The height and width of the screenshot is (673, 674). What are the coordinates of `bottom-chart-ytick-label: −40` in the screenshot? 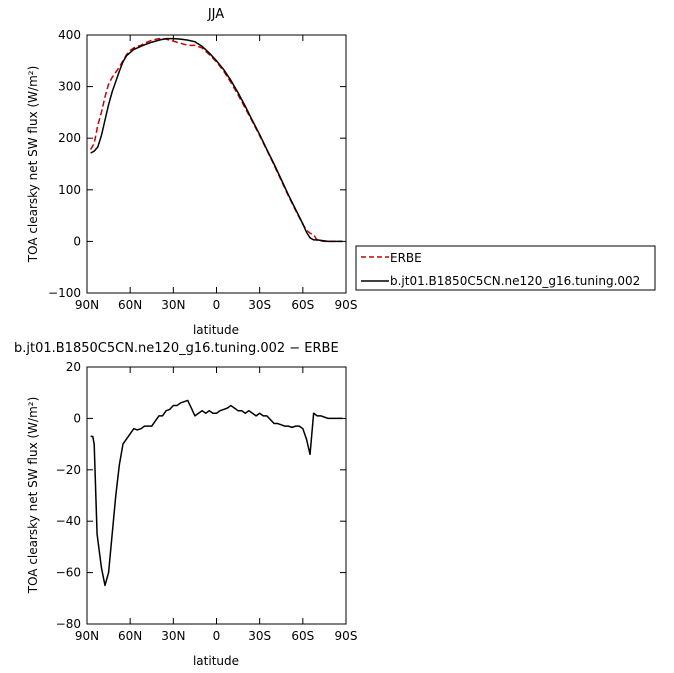 It's located at (68, 521).